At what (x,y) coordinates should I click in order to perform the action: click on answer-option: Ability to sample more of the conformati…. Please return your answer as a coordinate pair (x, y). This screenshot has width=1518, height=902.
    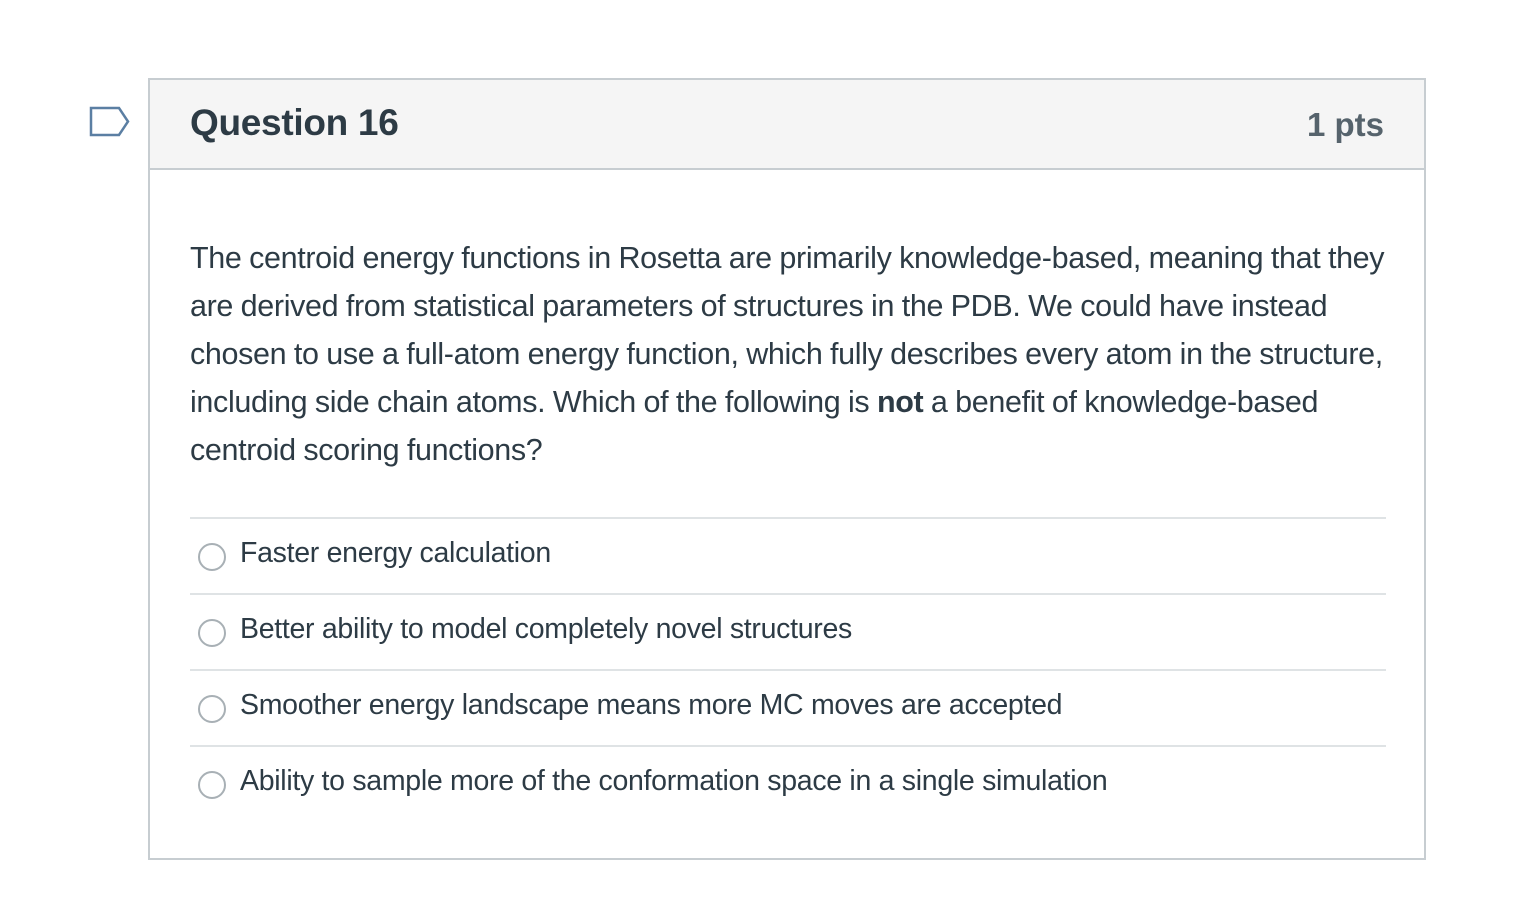
    Looking at the image, I should click on (788, 783).